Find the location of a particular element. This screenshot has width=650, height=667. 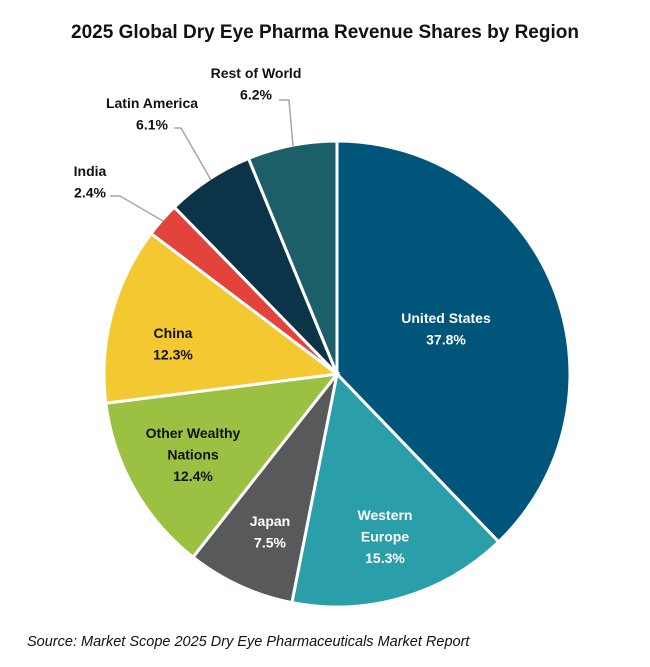

data-label: Other Wealthy Nations 12.4% is located at coordinates (193, 454).